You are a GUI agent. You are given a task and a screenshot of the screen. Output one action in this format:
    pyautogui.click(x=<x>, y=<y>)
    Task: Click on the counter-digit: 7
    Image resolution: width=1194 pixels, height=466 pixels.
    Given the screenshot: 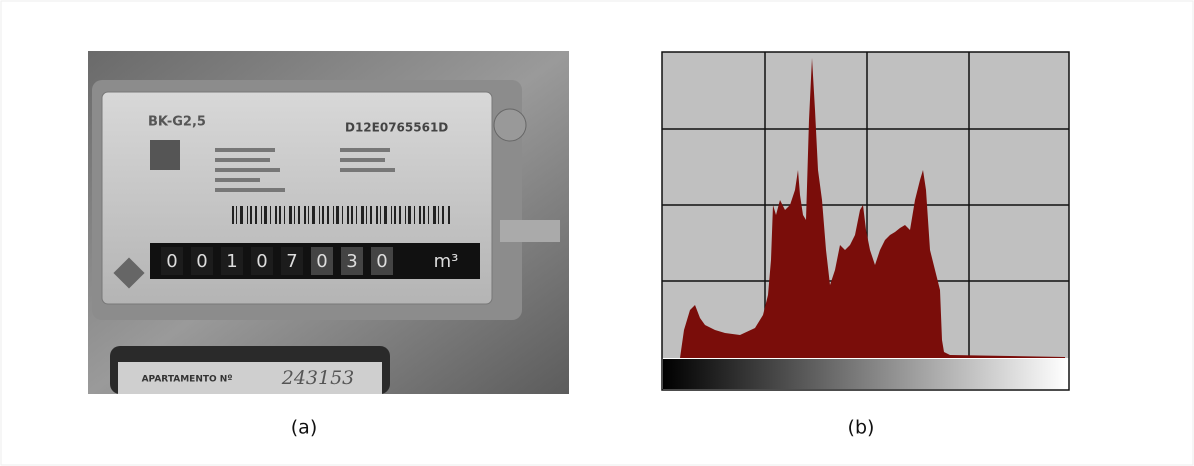 What is the action you would take?
    pyautogui.click(x=291, y=261)
    